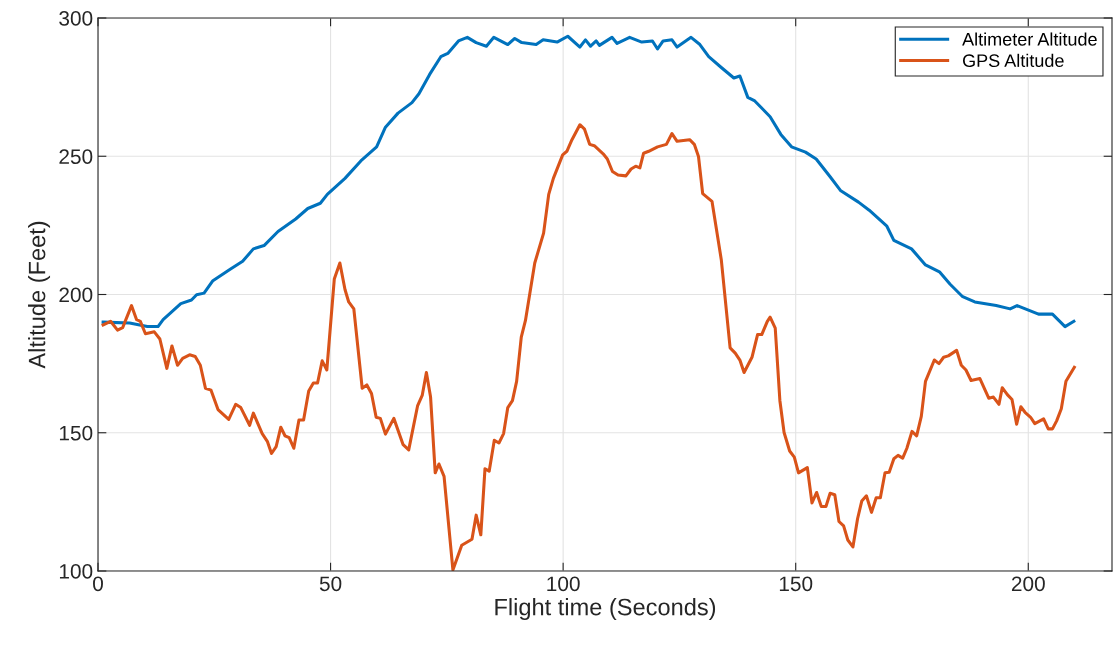 Image resolution: width=1114 pixels, height=648 pixels. What do you see at coordinates (1029, 39) in the screenshot?
I see `legend-label: Altimeter Altitude` at bounding box center [1029, 39].